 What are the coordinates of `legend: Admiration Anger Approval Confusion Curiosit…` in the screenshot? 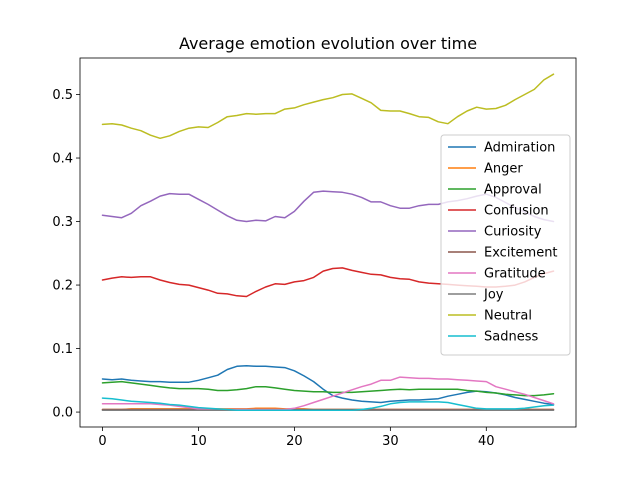 It's located at (505, 245).